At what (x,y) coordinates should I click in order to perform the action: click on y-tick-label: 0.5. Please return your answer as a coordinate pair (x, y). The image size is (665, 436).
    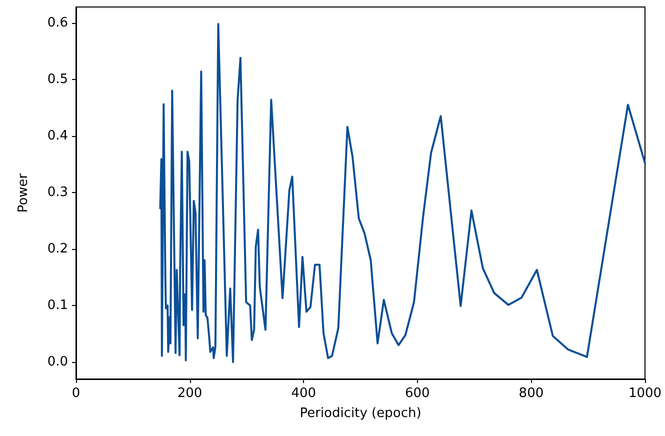
    Looking at the image, I should click on (57, 79).